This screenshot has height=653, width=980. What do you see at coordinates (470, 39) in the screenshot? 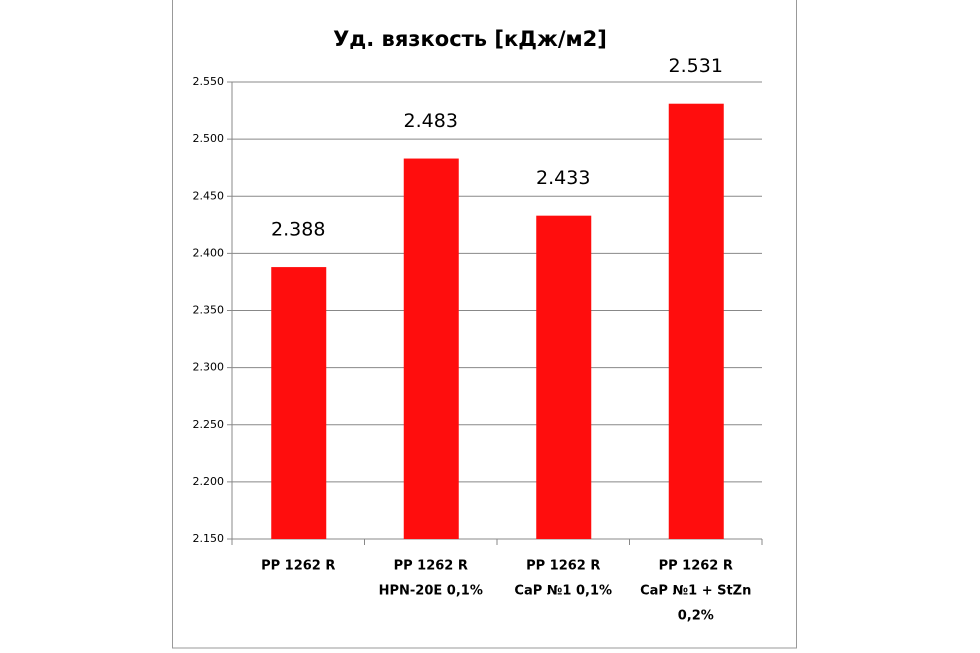
I see `chart-title: Уд. вязкость [кДж/м2]` at bounding box center [470, 39].